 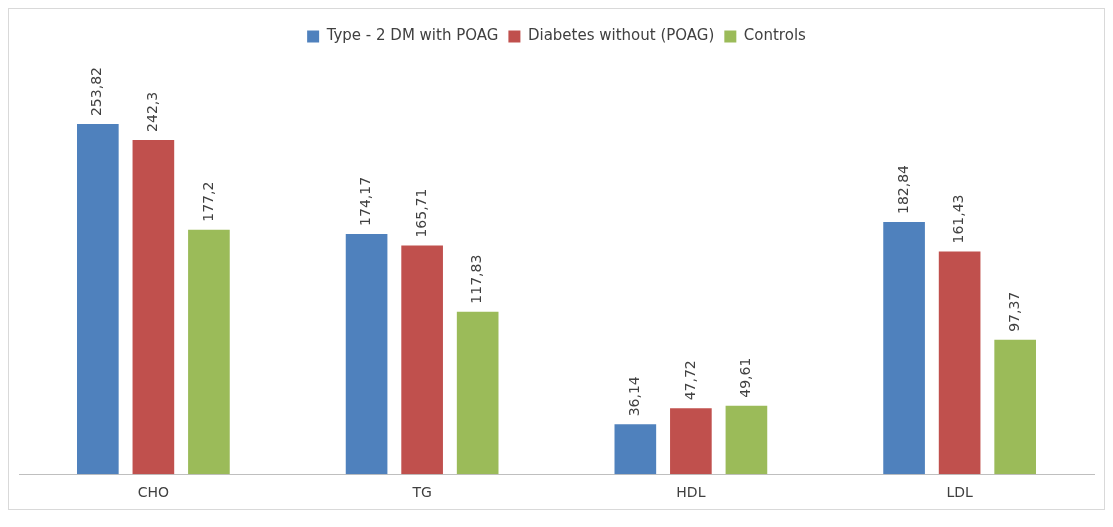 I want to click on data-label: 117,83, so click(x=476, y=279).